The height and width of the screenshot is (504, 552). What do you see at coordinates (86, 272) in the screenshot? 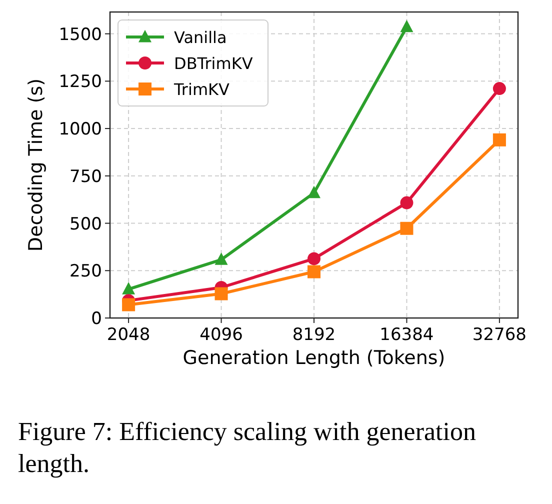
I see `y-tick-label: 250` at bounding box center [86, 272].